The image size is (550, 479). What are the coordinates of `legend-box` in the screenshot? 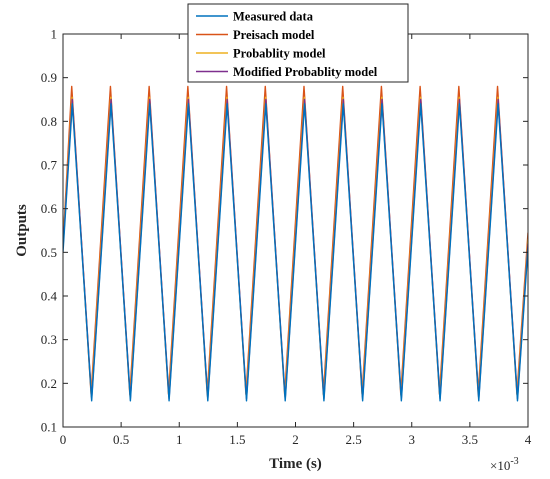 It's located at (298, 43).